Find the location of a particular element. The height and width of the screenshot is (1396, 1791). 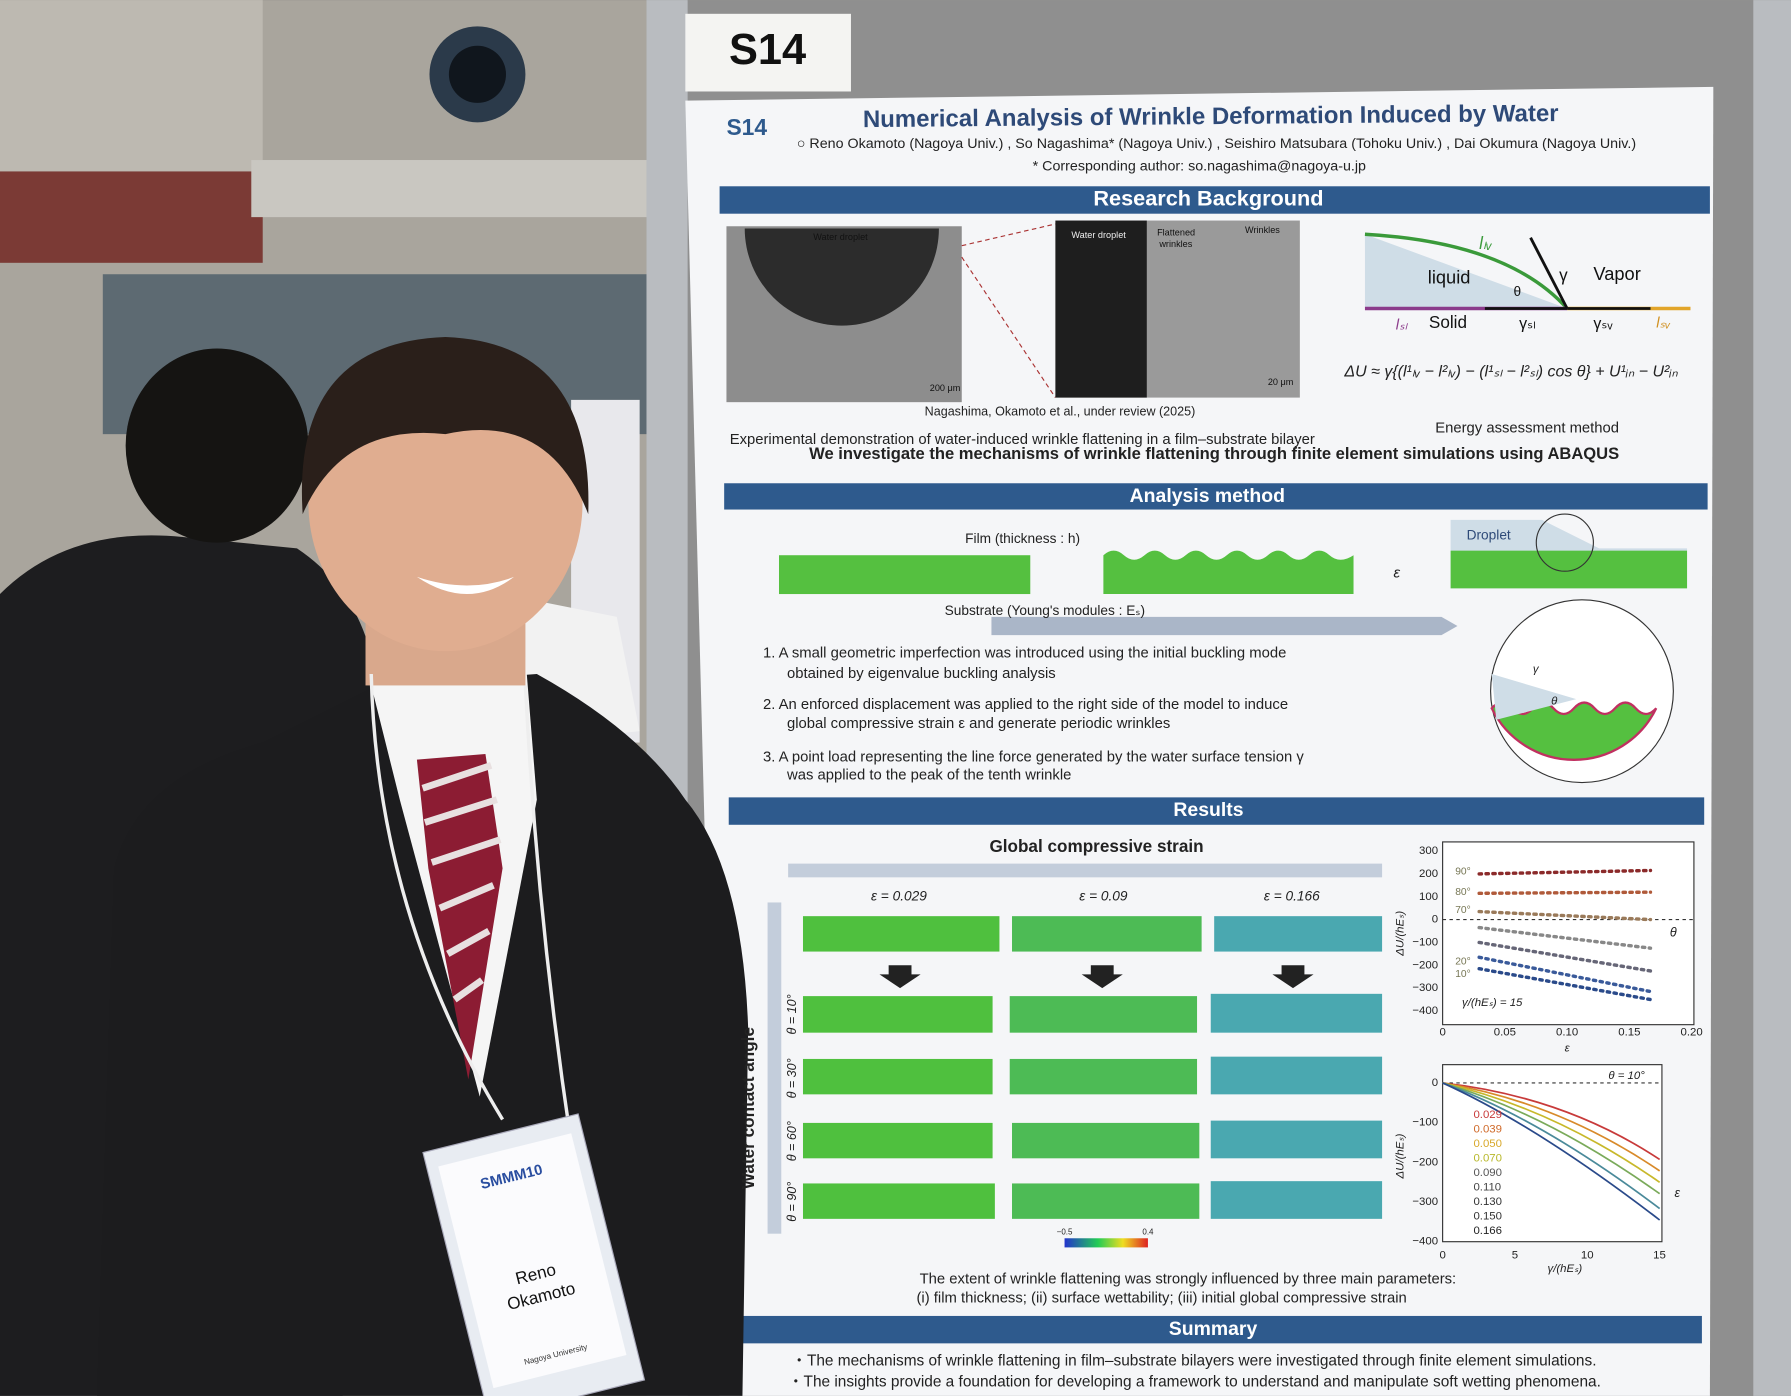

diagram-label: θ is located at coordinates (1517, 291).